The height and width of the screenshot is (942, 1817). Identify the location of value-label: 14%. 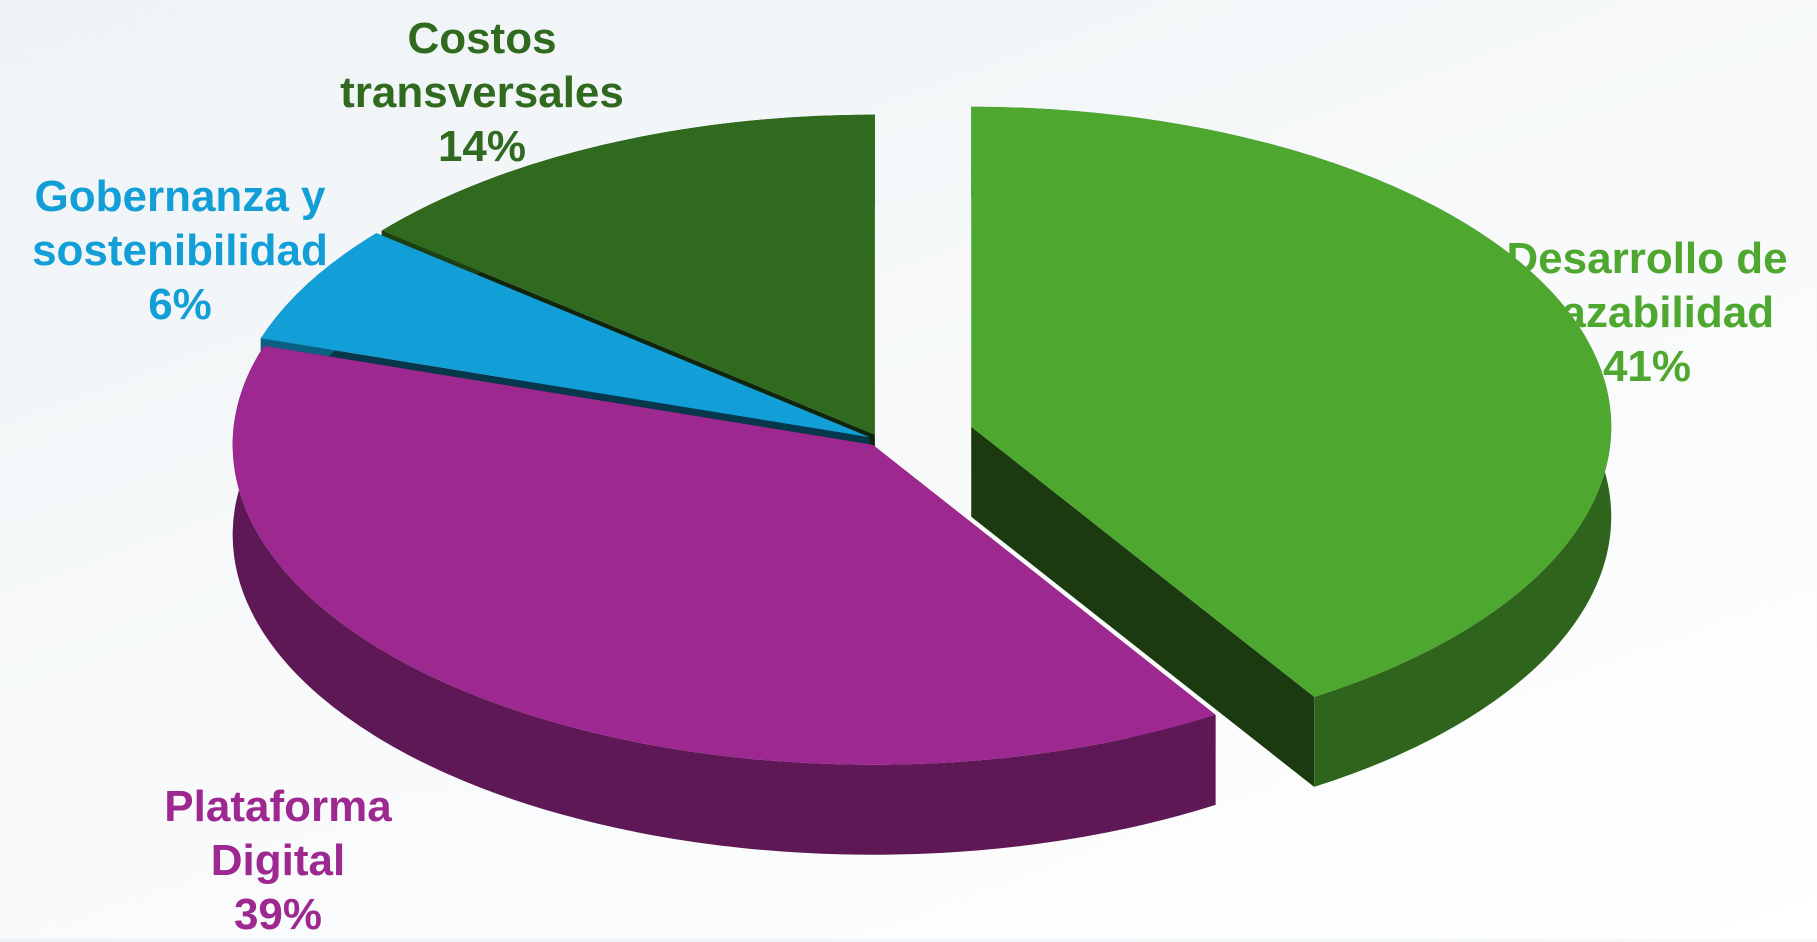
(482, 146).